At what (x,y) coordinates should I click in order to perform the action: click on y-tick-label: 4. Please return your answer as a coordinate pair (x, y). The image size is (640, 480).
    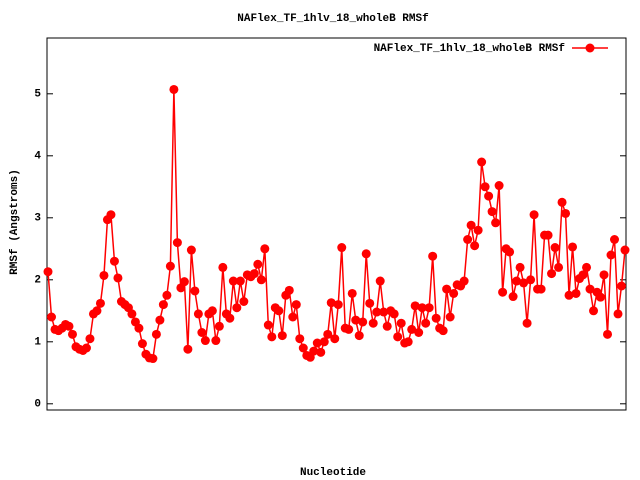
    Looking at the image, I should click on (37, 157).